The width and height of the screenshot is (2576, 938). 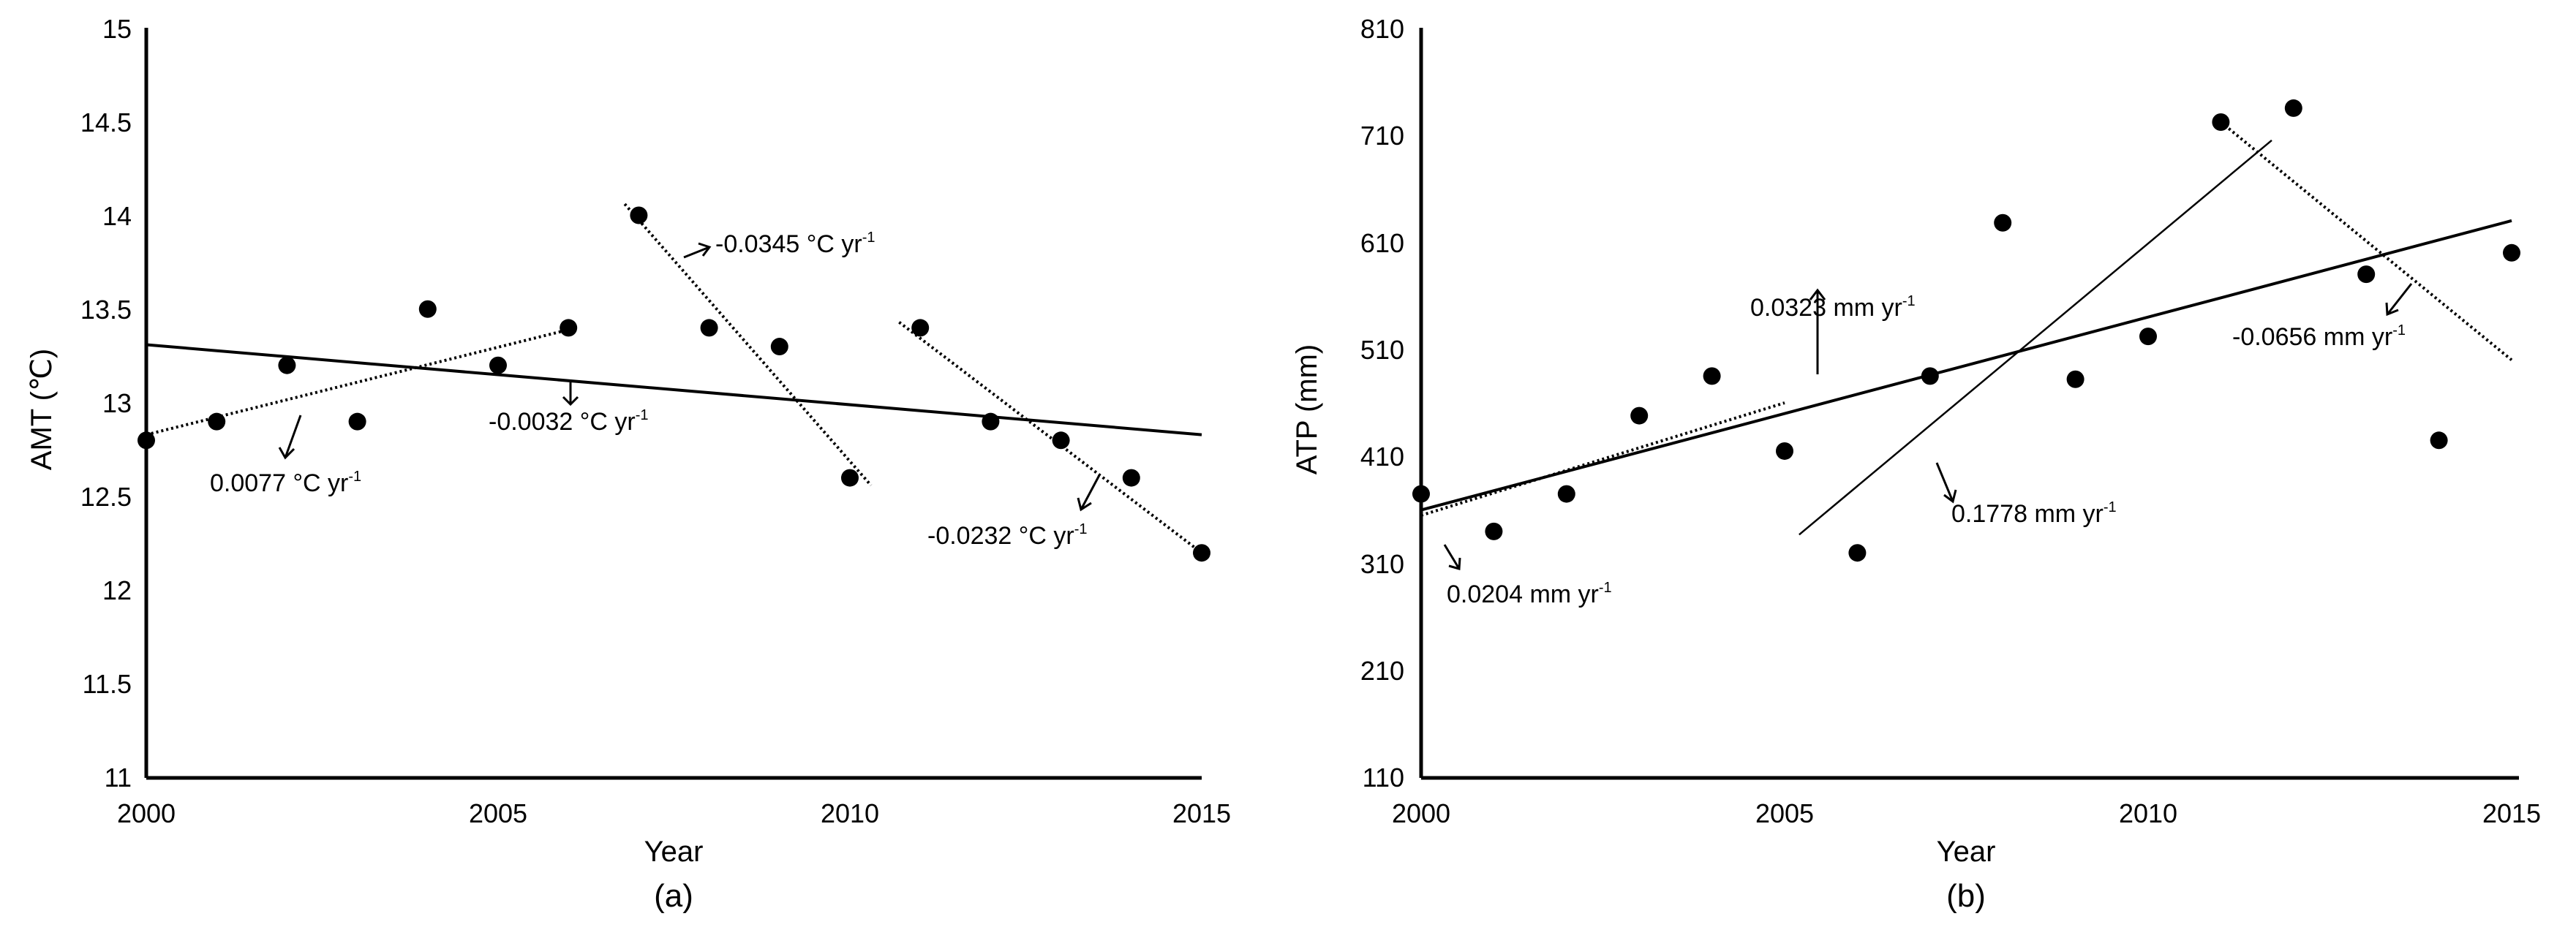 I want to click on trend-label-a-overall: -0.0032 °C yr-1, so click(x=568, y=409).